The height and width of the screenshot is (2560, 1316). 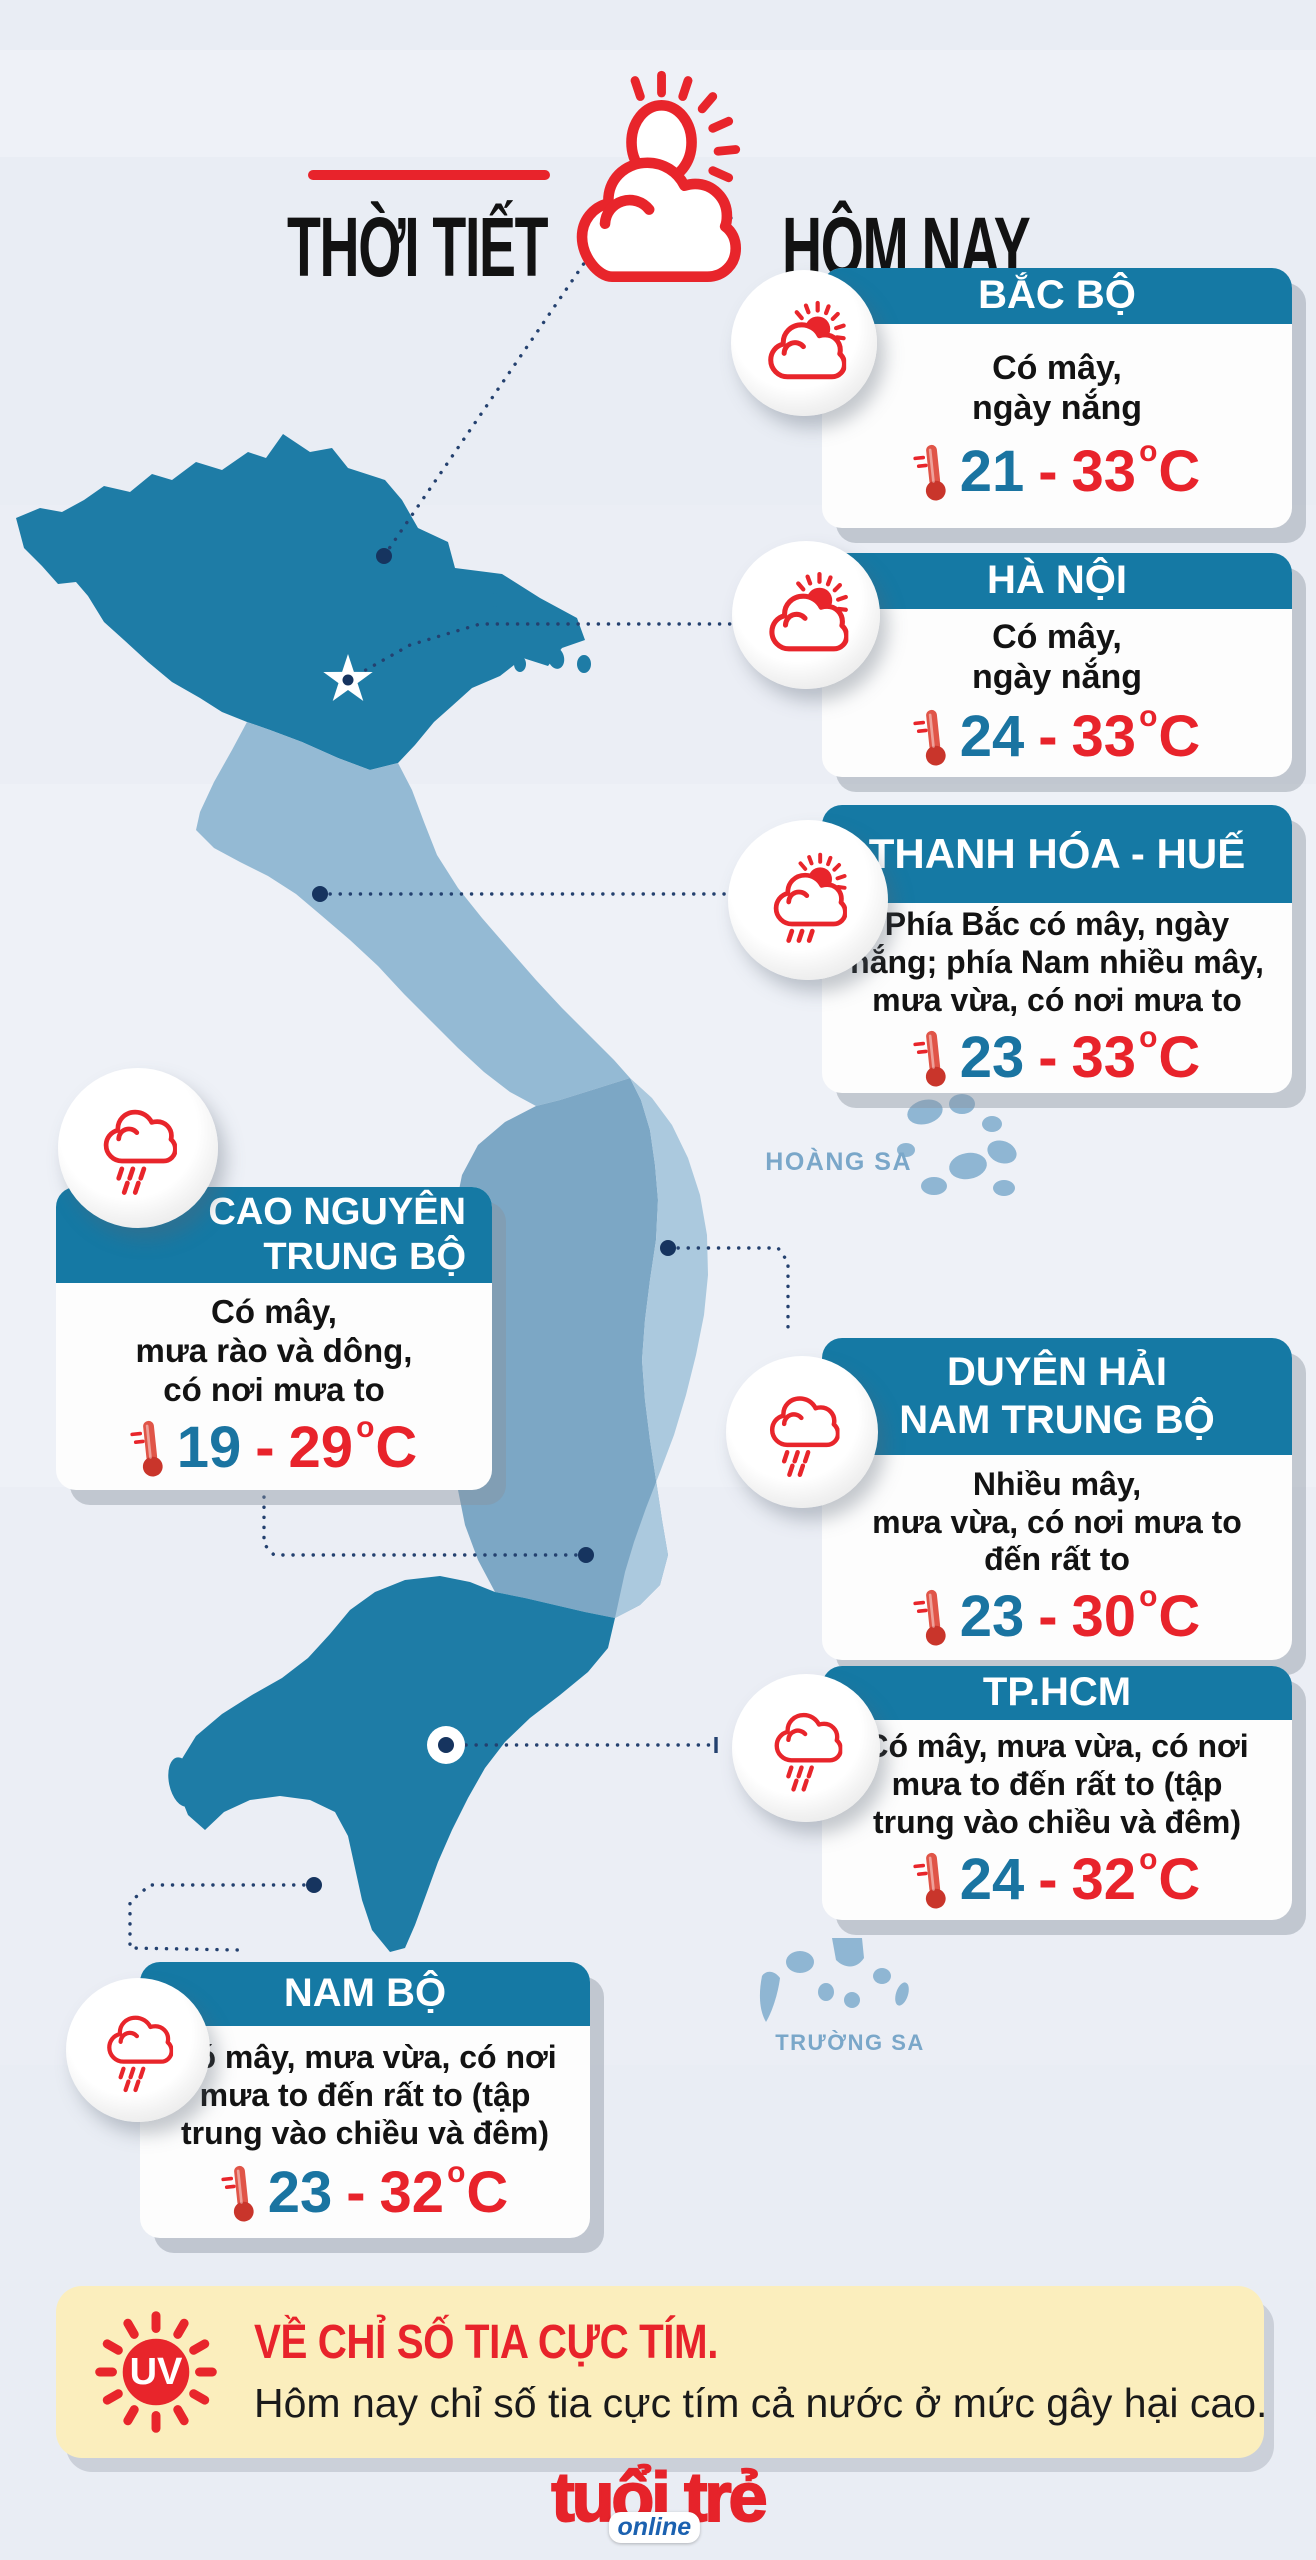 What do you see at coordinates (1057, 1693) in the screenshot?
I see `card-region-title: TP.HCM` at bounding box center [1057, 1693].